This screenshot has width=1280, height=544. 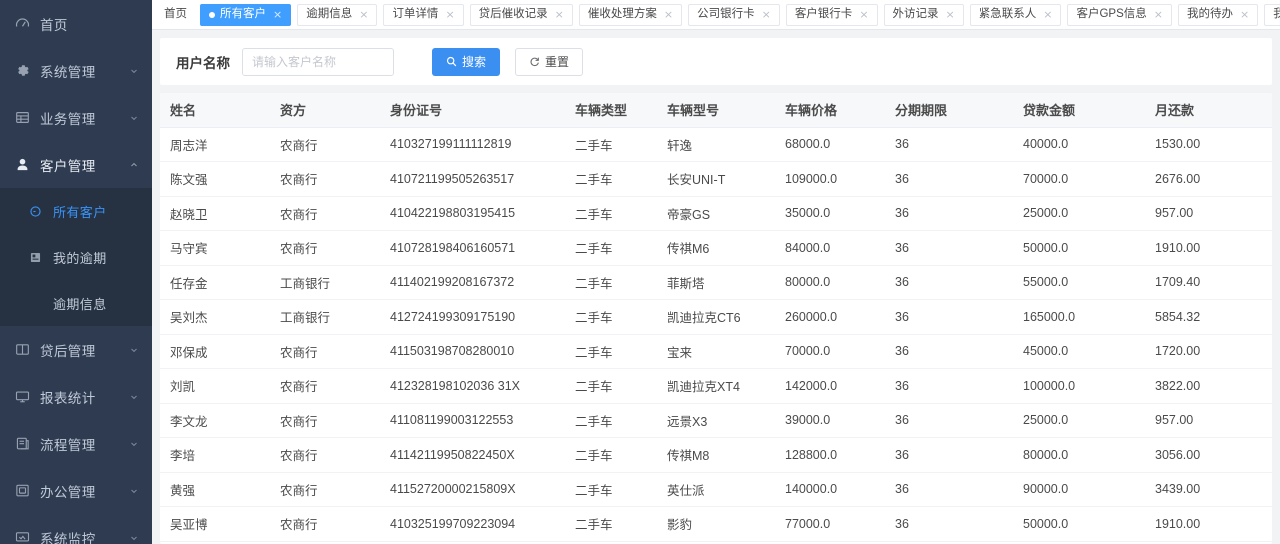 What do you see at coordinates (831, 14) in the screenshot?
I see `tab-7: 客户银行卡 ×` at bounding box center [831, 14].